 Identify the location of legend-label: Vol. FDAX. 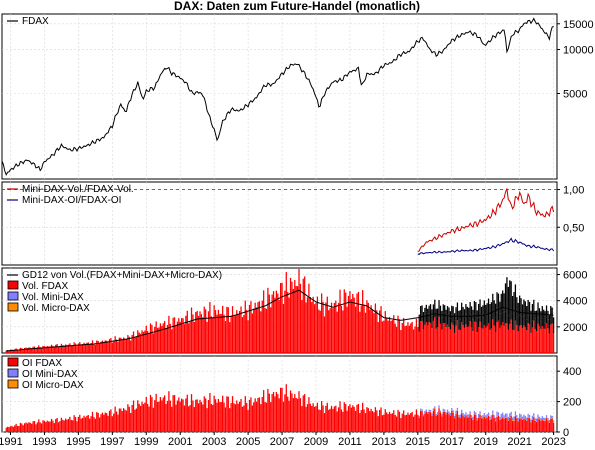
(45, 286).